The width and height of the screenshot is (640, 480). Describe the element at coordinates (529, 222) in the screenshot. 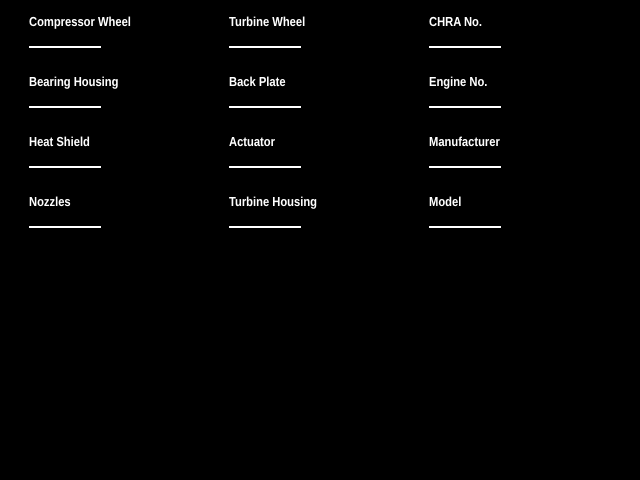

I see `field-model: Model` at that location.